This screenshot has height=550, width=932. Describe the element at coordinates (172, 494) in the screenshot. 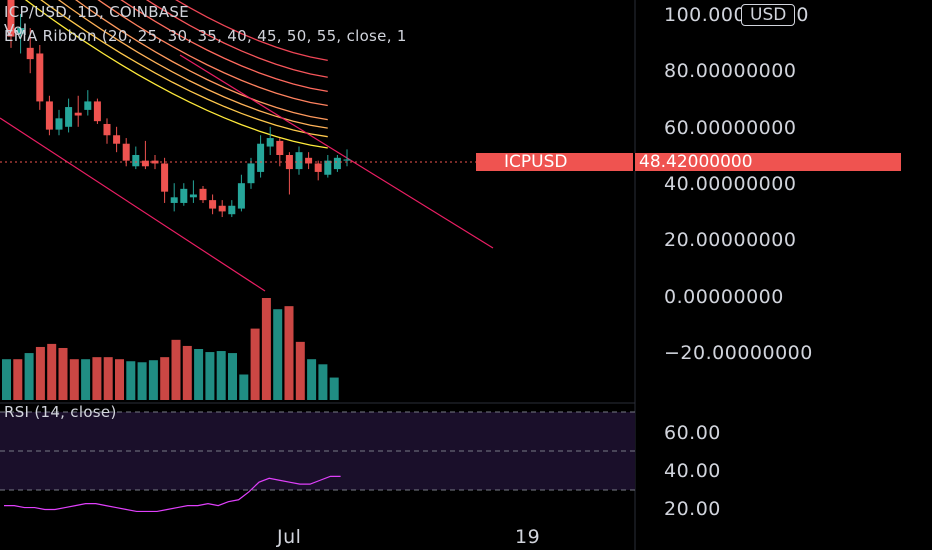

I see `rsi-line` at that location.